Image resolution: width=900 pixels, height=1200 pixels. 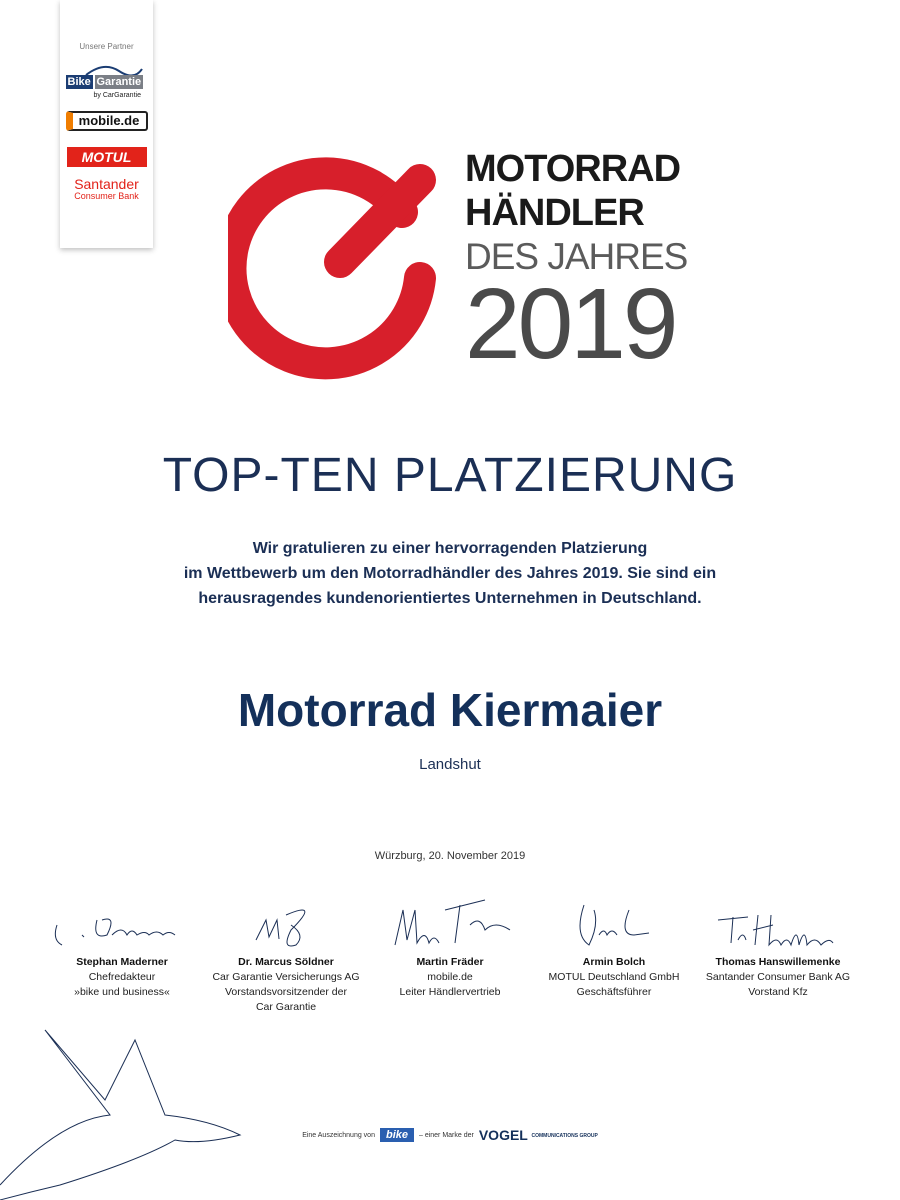 What do you see at coordinates (332, 268) in the screenshot?
I see `award-logo-icon` at bounding box center [332, 268].